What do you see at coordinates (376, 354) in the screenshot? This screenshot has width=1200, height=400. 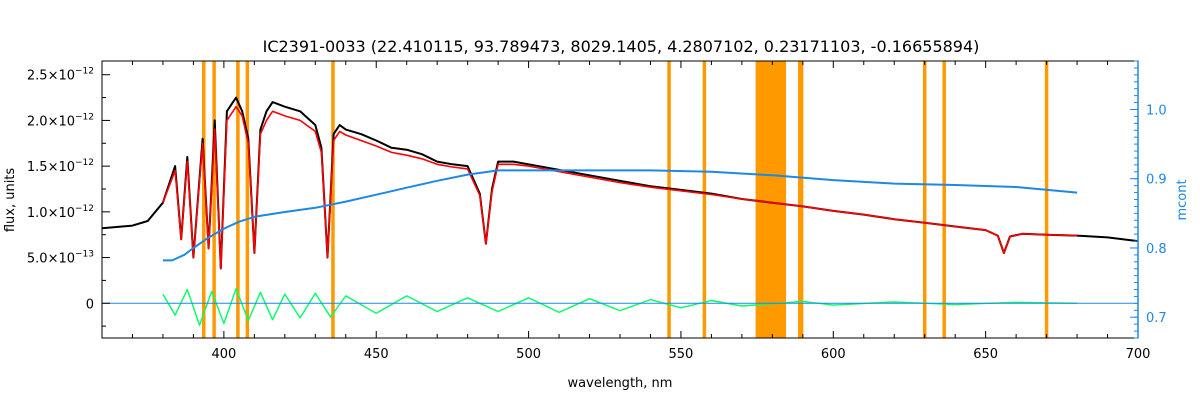 I see `x-tick-label: 450` at bounding box center [376, 354].